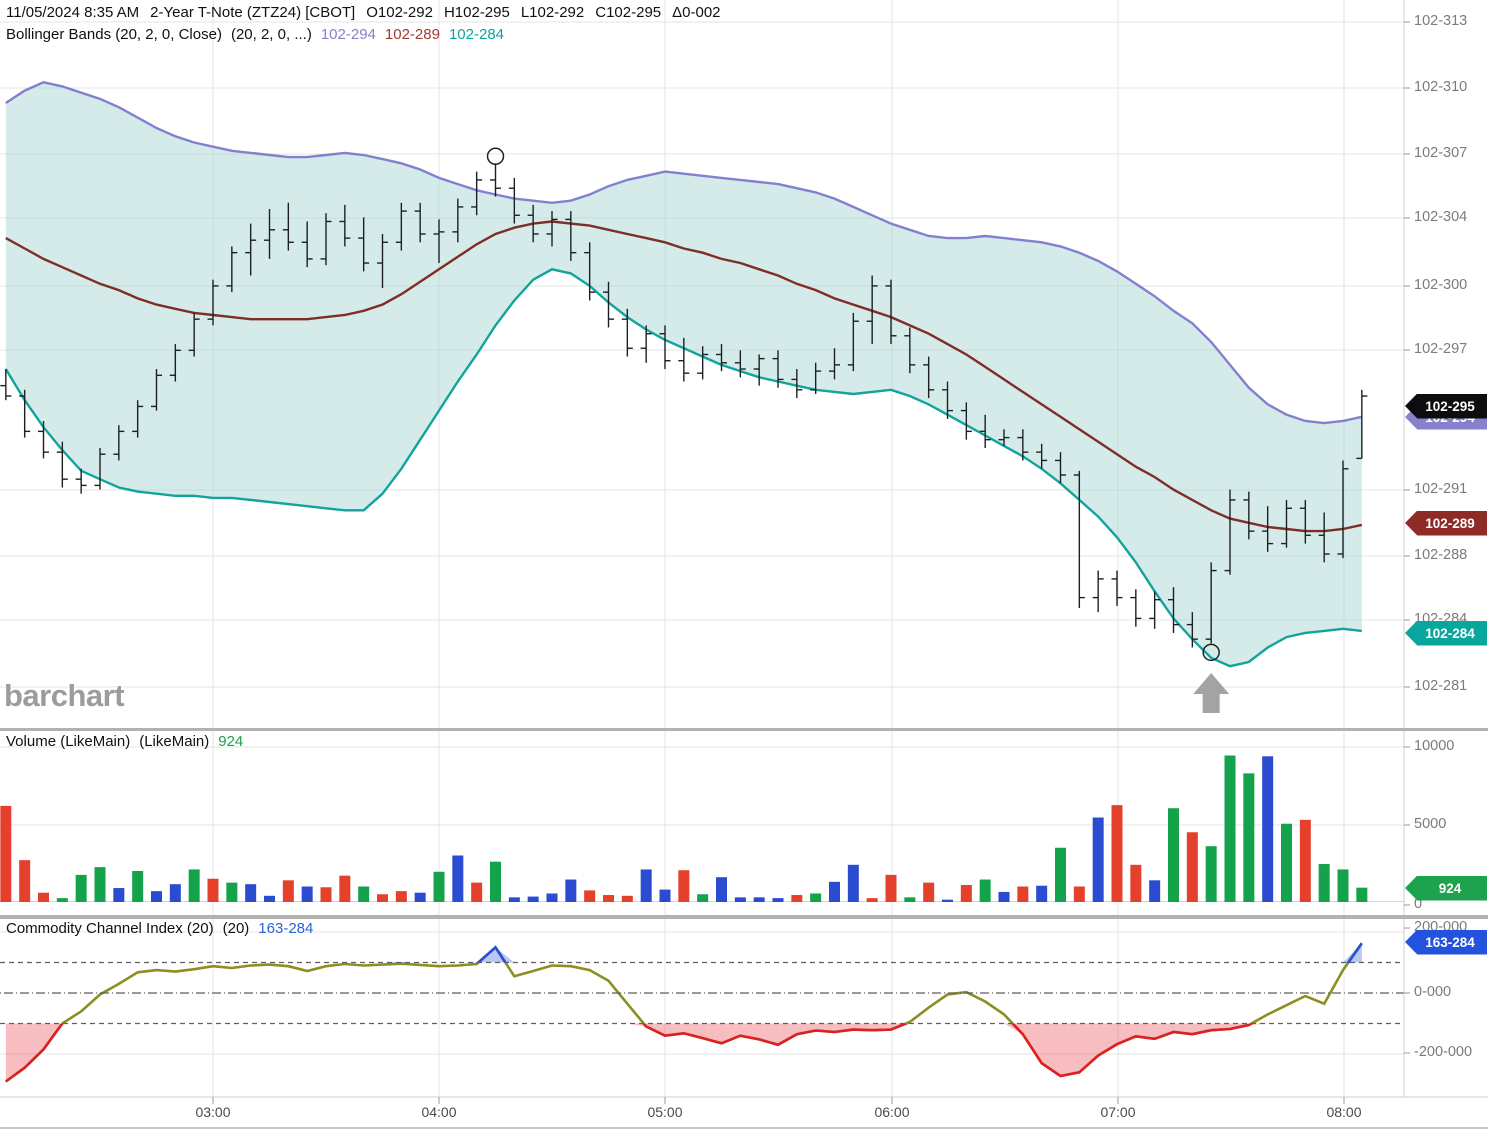  What do you see at coordinates (1211, 652) in the screenshot?
I see `swing-low-circle-marker` at bounding box center [1211, 652].